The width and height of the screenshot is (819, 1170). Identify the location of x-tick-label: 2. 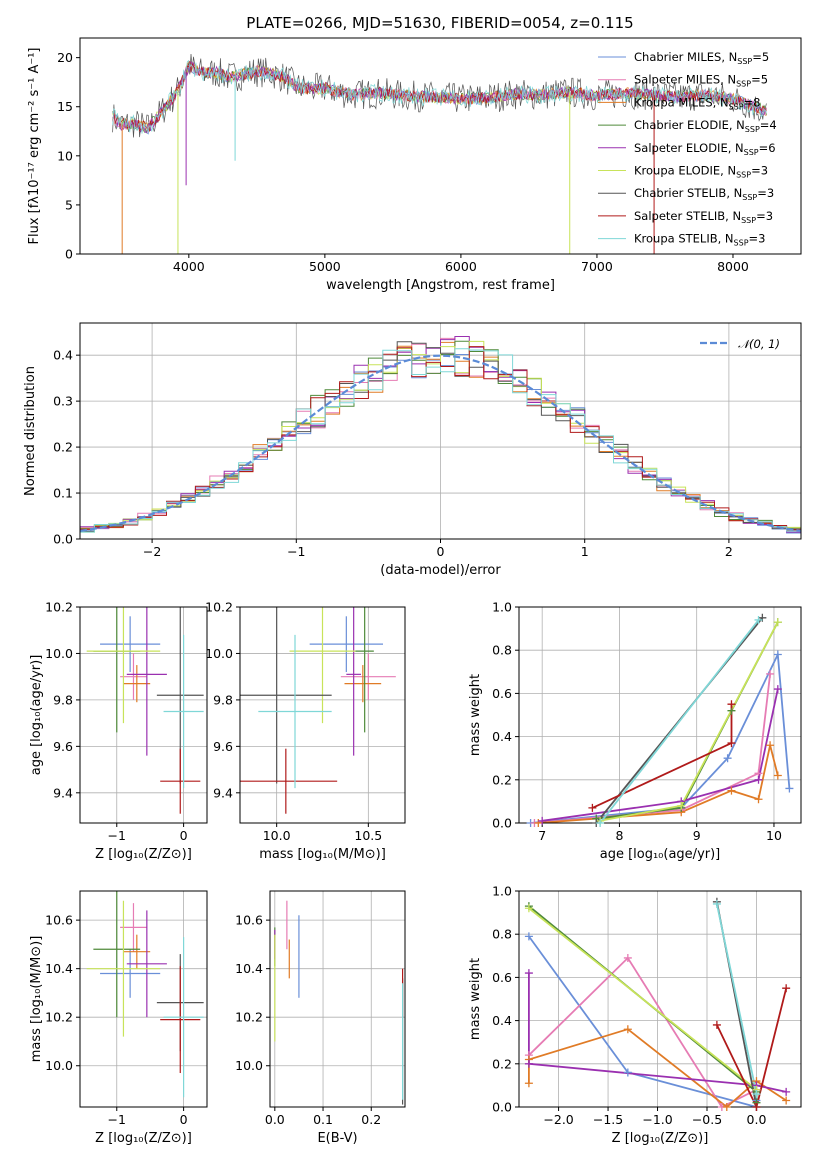
(729, 551).